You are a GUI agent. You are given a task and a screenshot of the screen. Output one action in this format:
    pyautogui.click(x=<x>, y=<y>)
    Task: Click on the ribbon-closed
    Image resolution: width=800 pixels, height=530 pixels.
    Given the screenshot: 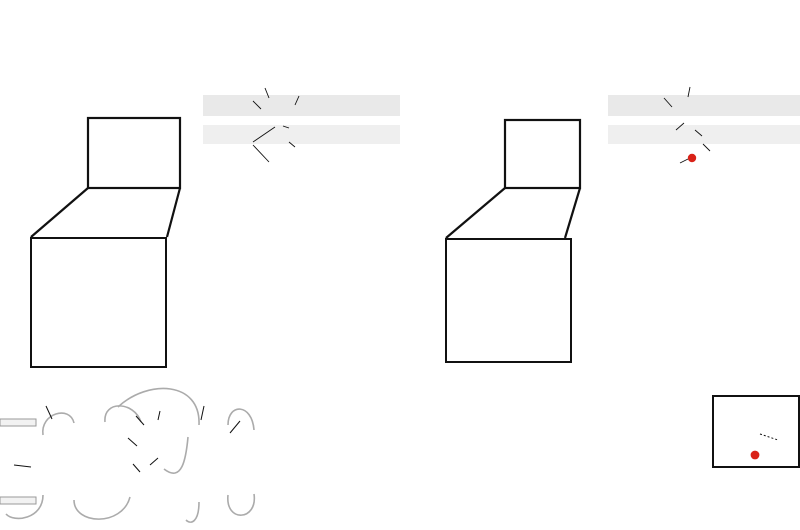 What is the action you would take?
    pyautogui.click(x=704, y=125)
    